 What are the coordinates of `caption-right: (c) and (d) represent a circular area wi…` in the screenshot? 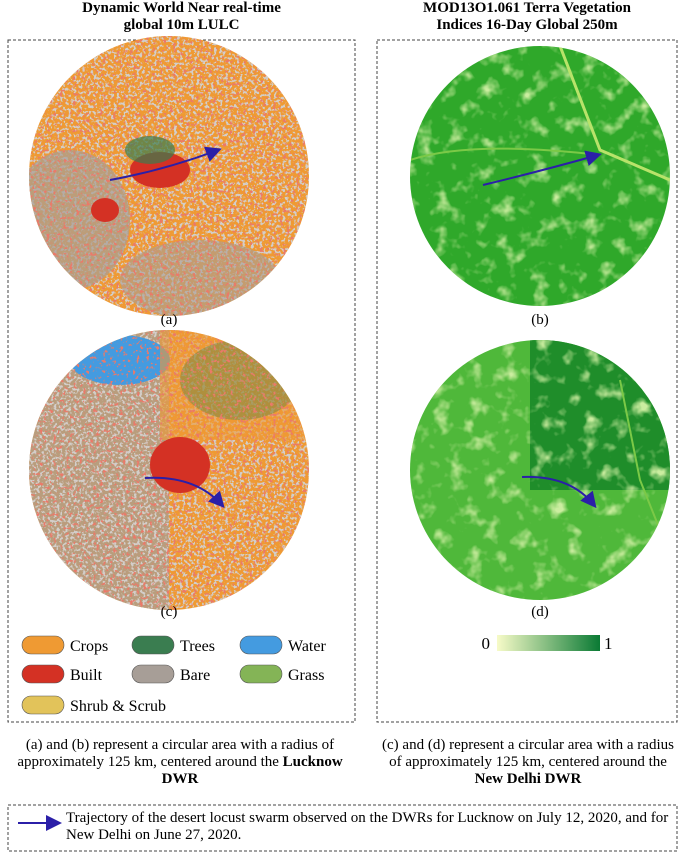 It's located at (528, 762).